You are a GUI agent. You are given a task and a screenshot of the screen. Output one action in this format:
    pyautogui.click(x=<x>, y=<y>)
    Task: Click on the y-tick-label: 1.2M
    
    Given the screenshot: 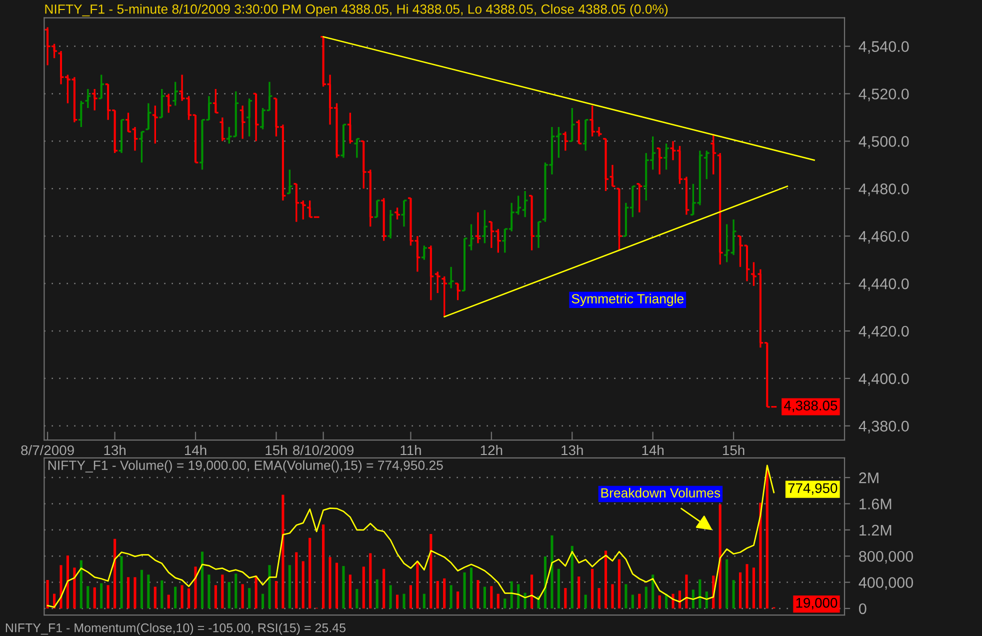 What is the action you would take?
    pyautogui.click(x=876, y=530)
    